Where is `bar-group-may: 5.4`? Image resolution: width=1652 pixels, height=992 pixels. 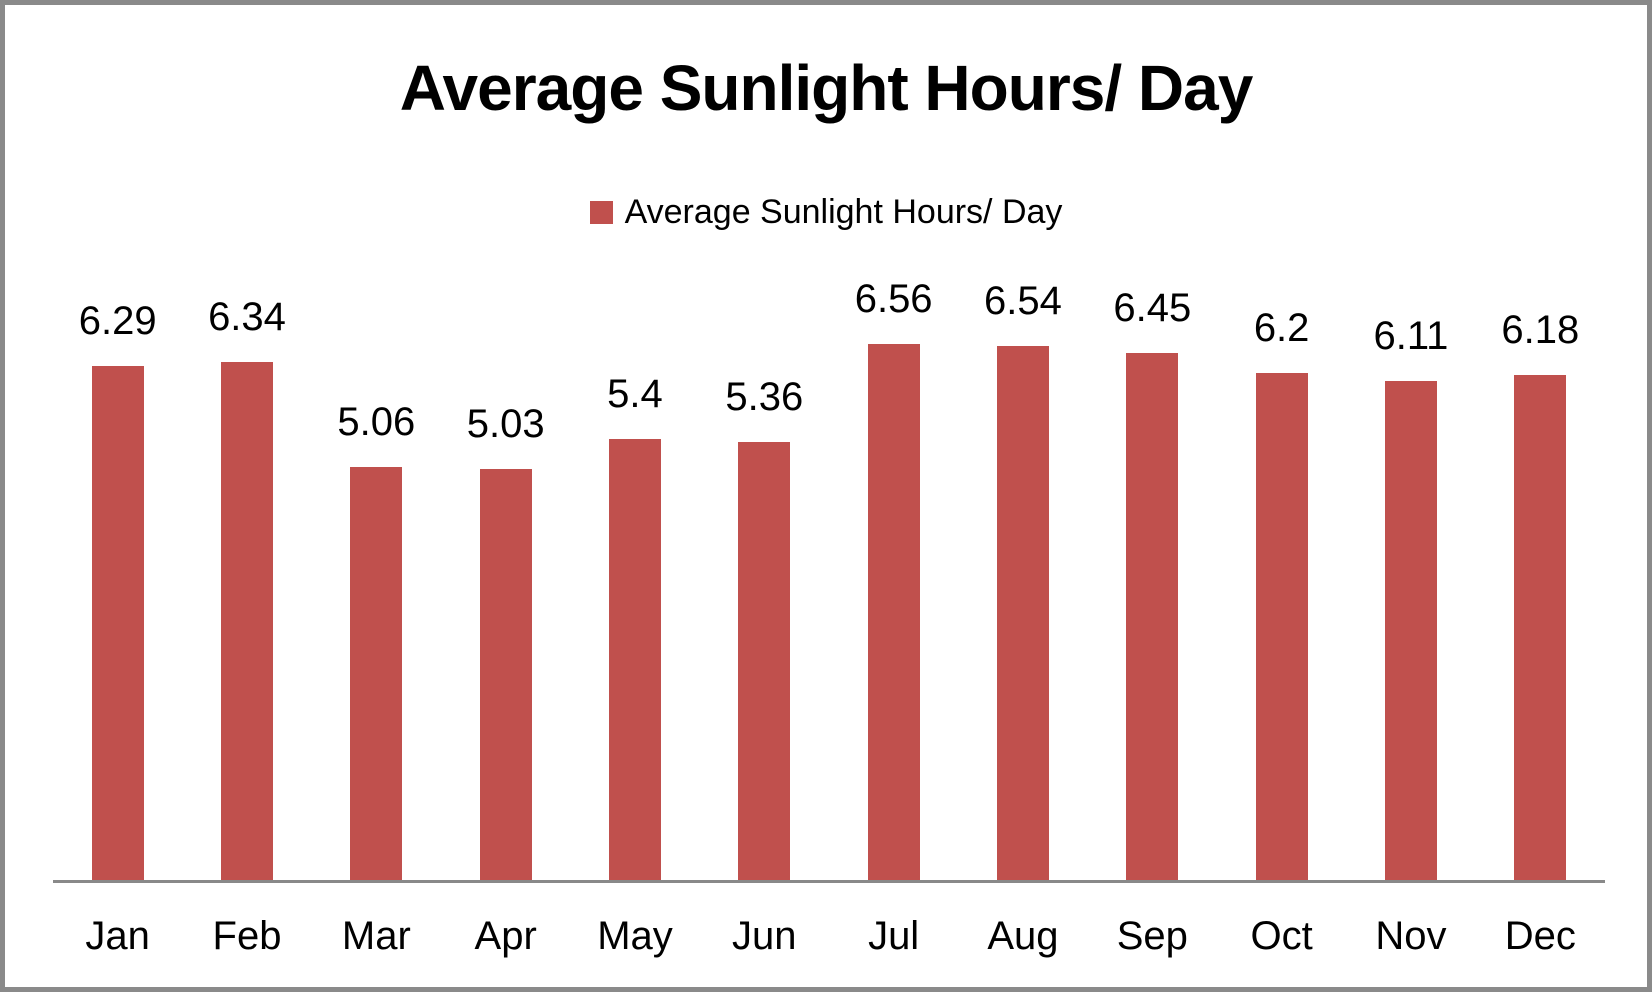
bar-group-may: 5.4 is located at coordinates (634, 572).